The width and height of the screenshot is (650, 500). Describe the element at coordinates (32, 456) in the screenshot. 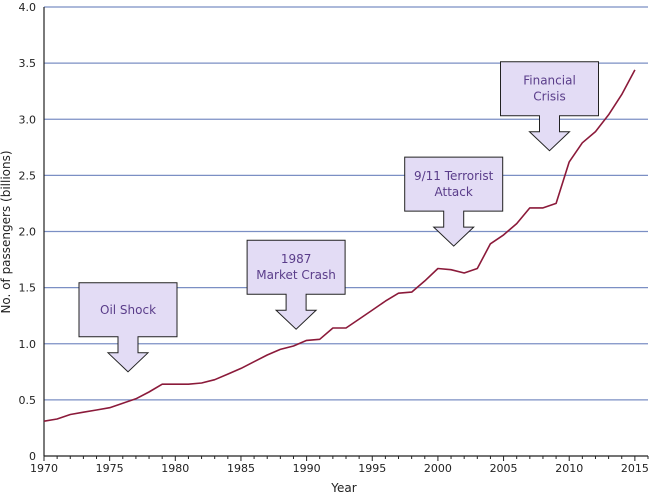

I see `y-tick-label: 0` at that location.